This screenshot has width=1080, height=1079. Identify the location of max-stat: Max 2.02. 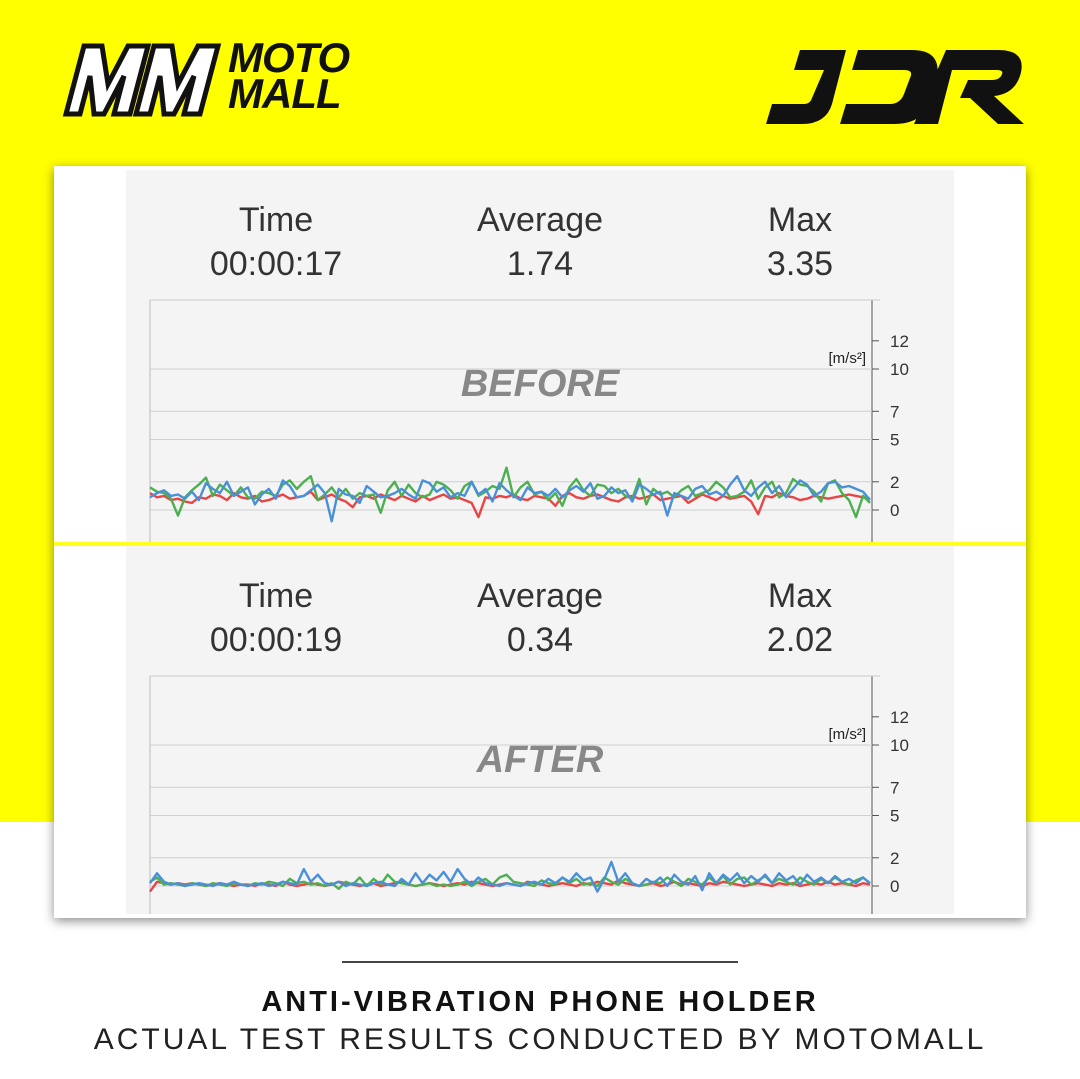
(800, 618).